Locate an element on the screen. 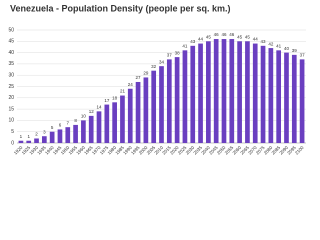 This screenshot has width=320, height=240. x-tick-label: 2085 is located at coordinates (276, 150).